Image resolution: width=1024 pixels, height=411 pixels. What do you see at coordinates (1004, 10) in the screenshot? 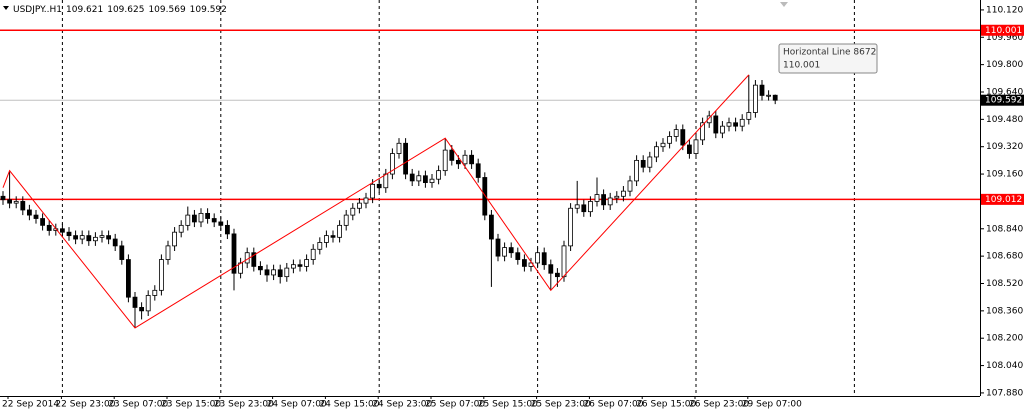
I see `y-tick-label: 110.120` at bounding box center [1004, 10].